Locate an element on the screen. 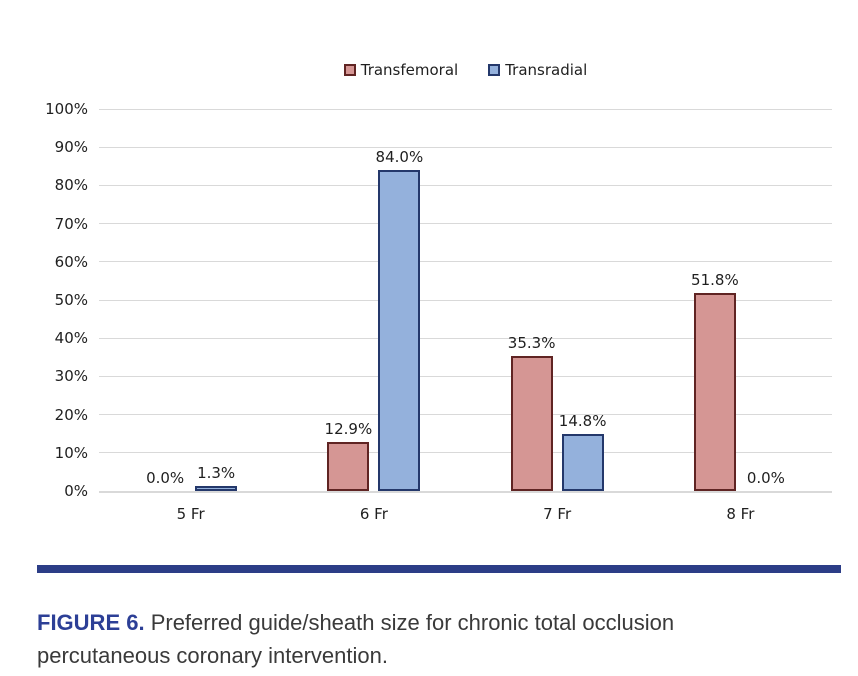  legend-label: Transradial is located at coordinates (546, 70).